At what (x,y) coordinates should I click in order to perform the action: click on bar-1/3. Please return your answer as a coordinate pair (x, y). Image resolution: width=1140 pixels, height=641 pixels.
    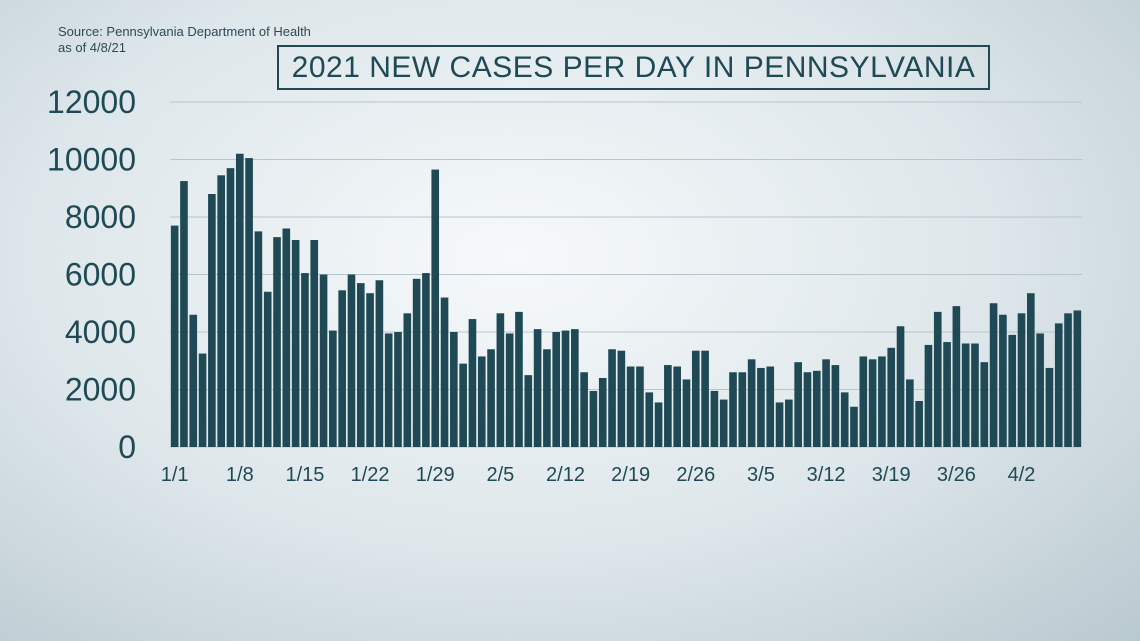
    Looking at the image, I should click on (193, 380).